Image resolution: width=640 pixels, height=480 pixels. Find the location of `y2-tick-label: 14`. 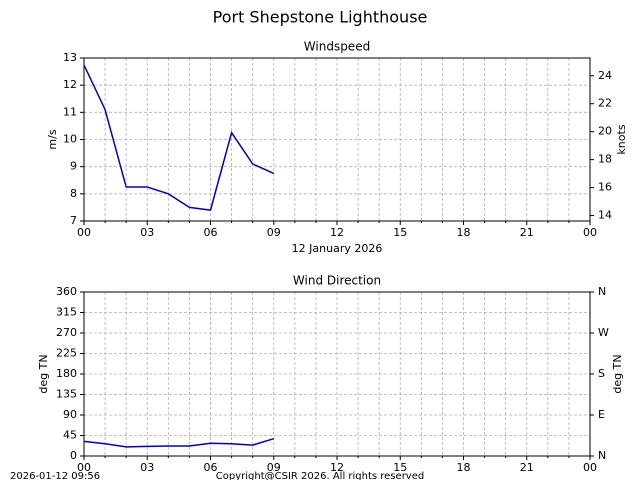

y2-tick-label: 14 is located at coordinates (605, 215).